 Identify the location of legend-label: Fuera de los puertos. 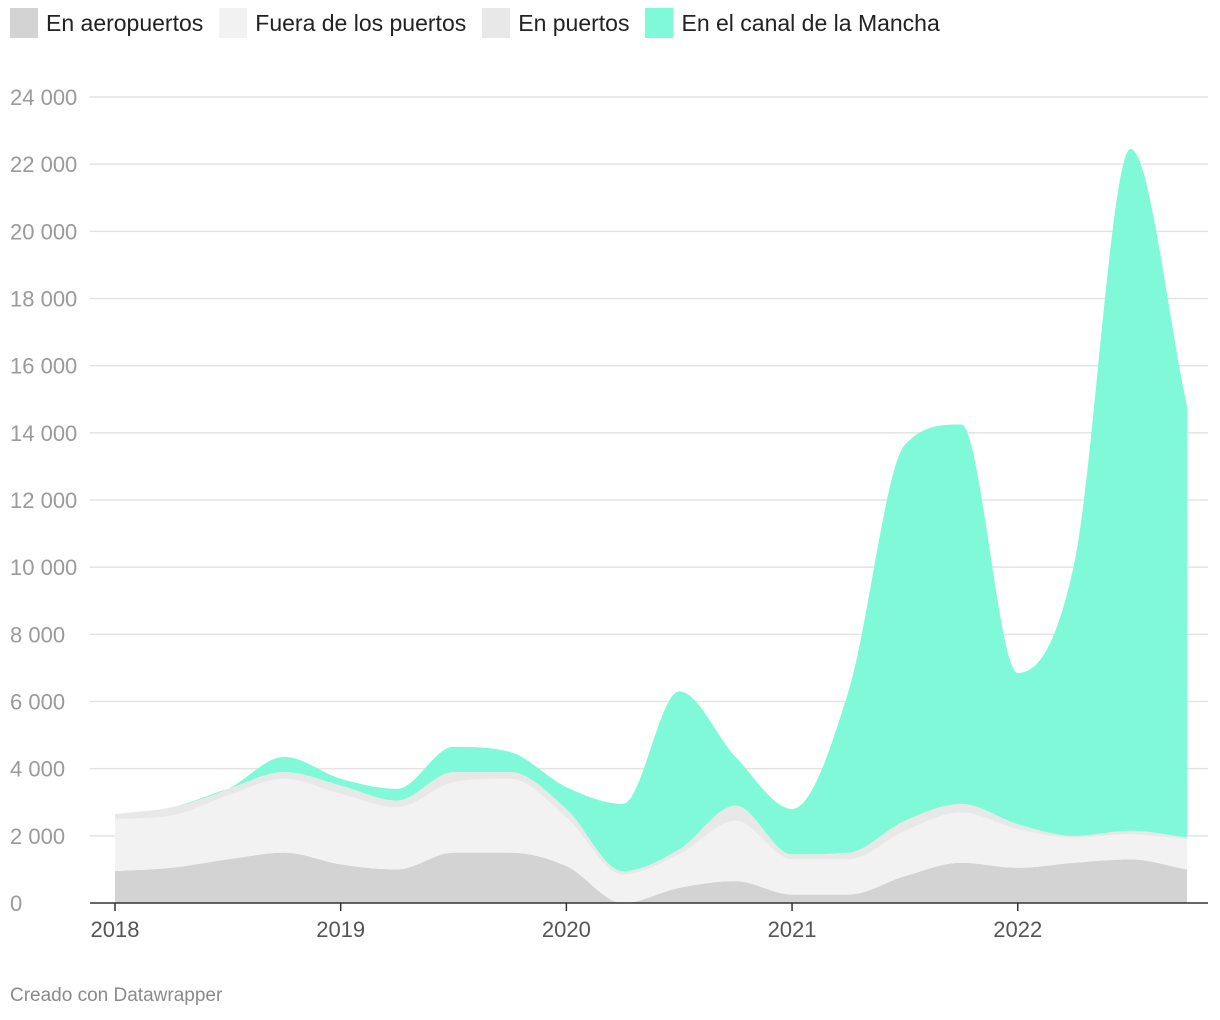
(361, 22).